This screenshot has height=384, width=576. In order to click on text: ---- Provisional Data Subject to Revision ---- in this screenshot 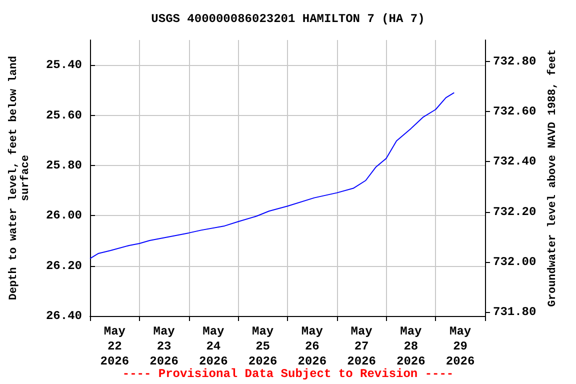, I will do `click(288, 374)`.